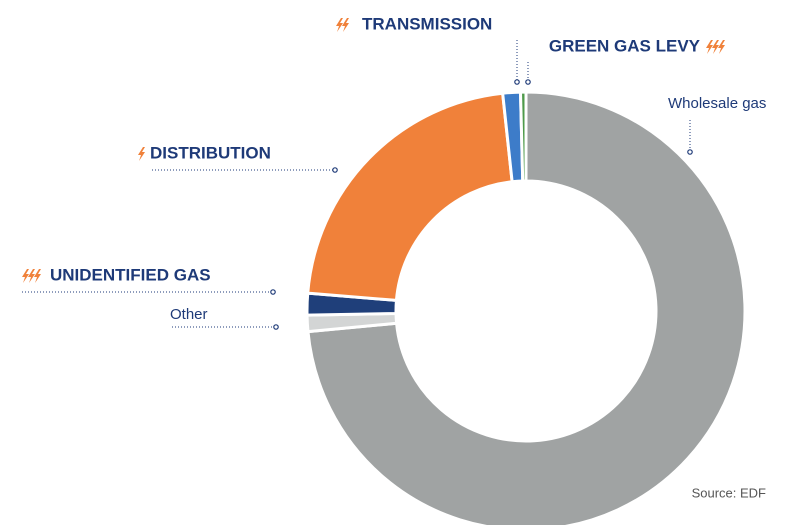  Describe the element at coordinates (210, 152) in the screenshot. I see `slice-label: DISTRIBUTION` at that location.